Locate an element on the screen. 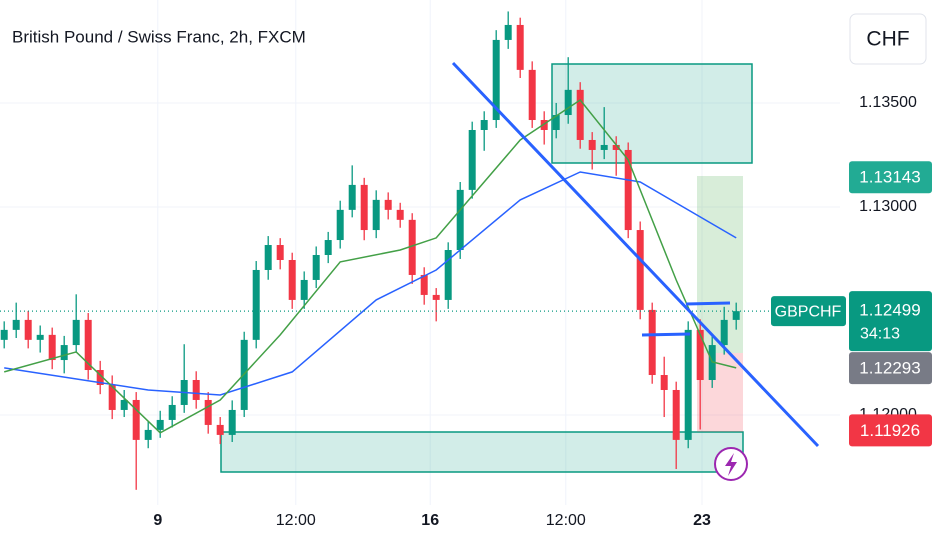  current-badge is located at coordinates (890, 321).